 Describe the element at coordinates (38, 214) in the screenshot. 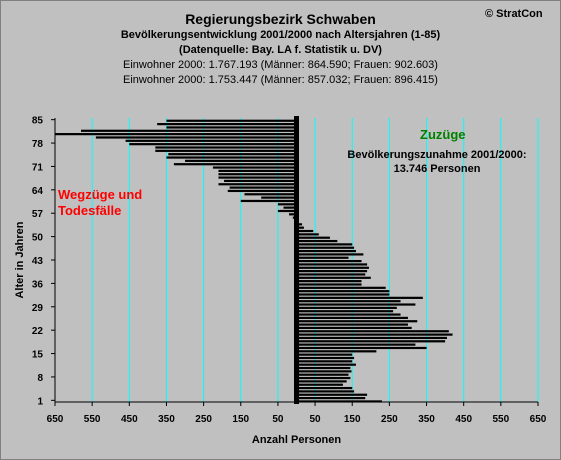

I see `y-tick-label: 57` at that location.